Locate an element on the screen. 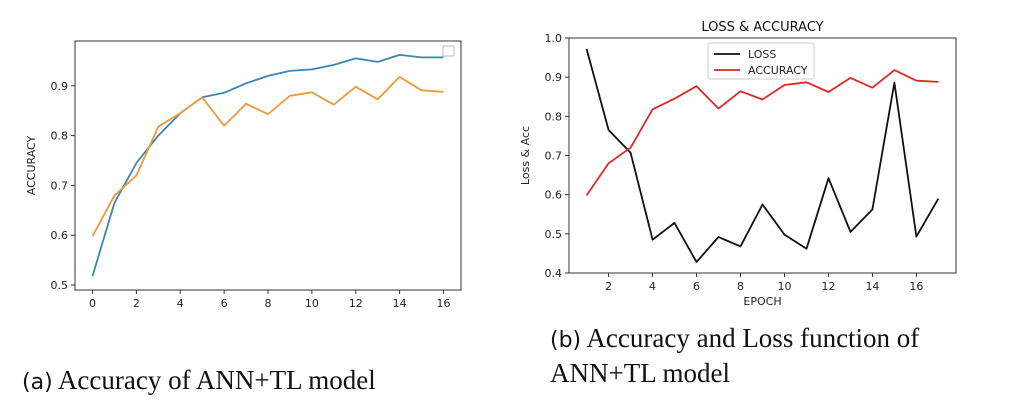 Image resolution: width=1017 pixels, height=416 pixels. x-tick-label: 0 is located at coordinates (92, 303).